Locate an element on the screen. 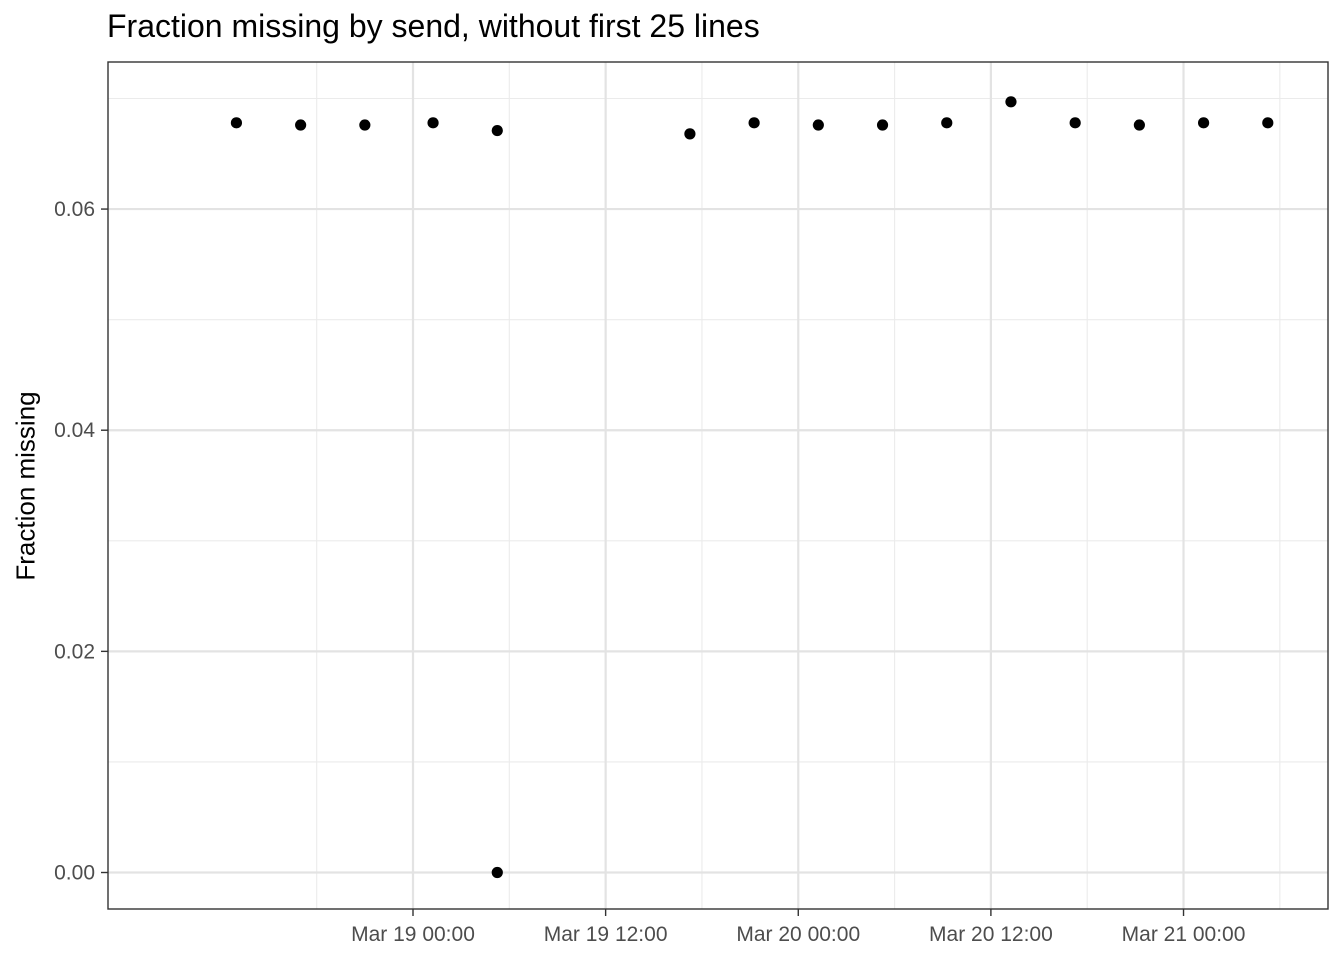 This screenshot has width=1344, height=960. x-tick-label: Mar 19 12:00 is located at coordinates (606, 934).